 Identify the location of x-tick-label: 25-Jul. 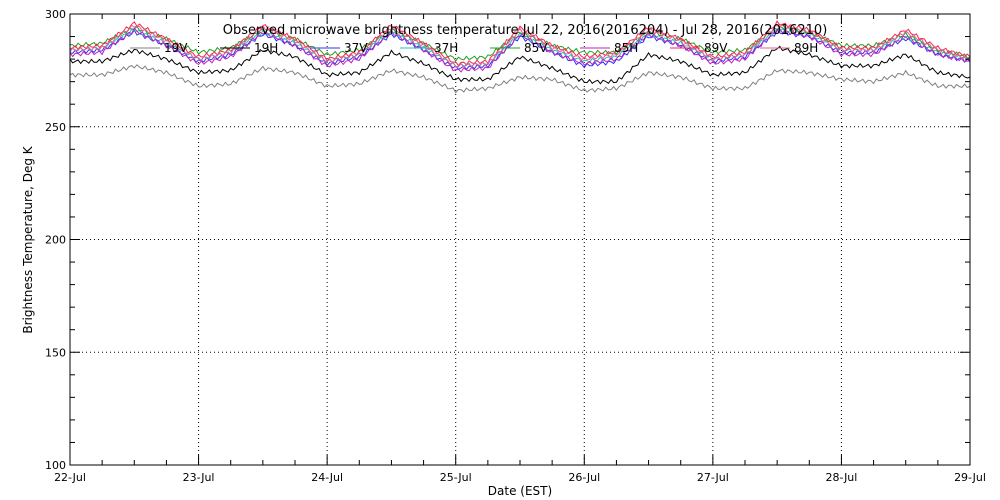
(456, 477).